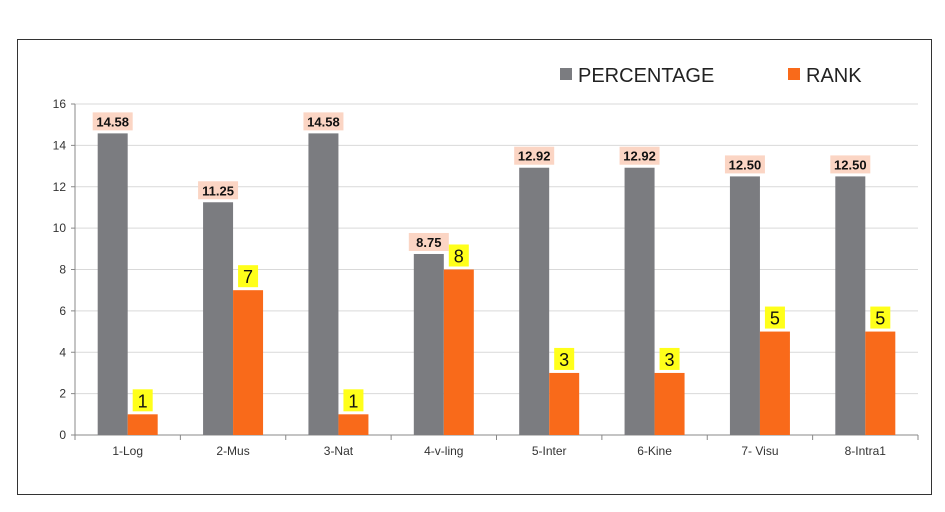 The height and width of the screenshot is (512, 945). I want to click on x-tick-label: 4-v-ling, so click(443, 451).